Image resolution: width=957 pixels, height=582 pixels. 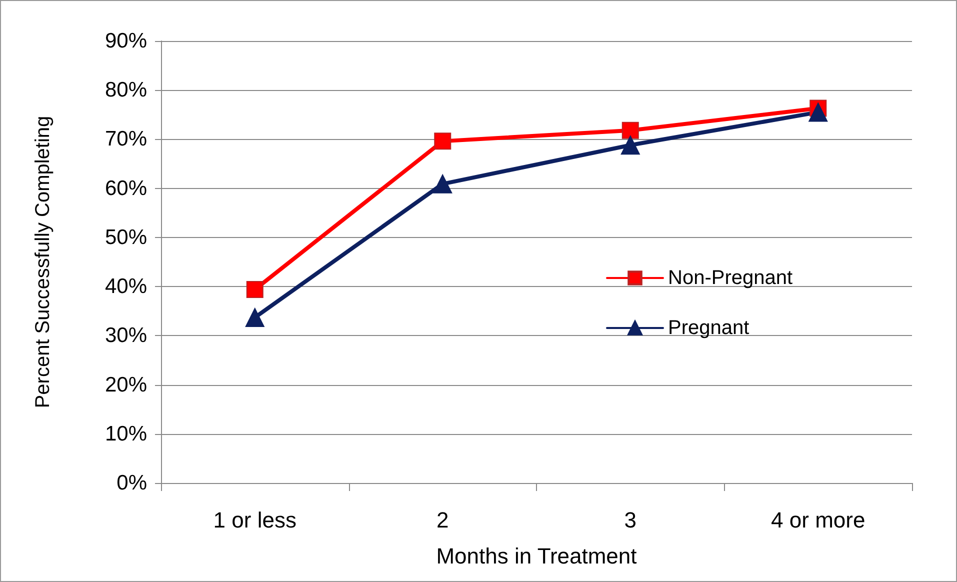 I want to click on y-tick-label: 20%, so click(x=125, y=384).